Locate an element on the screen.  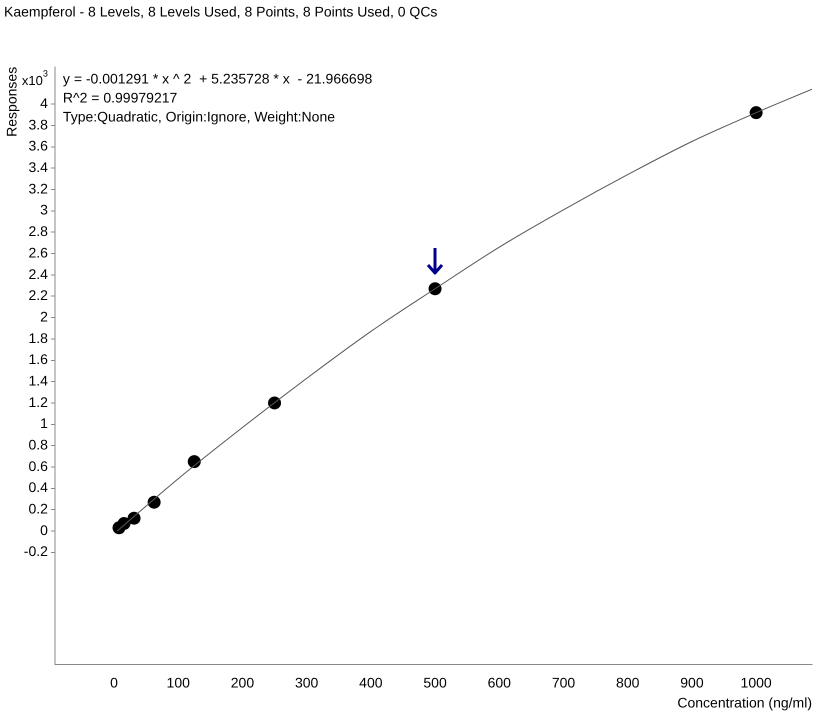
y-tick-label: 0.6 is located at coordinates (38, 466).